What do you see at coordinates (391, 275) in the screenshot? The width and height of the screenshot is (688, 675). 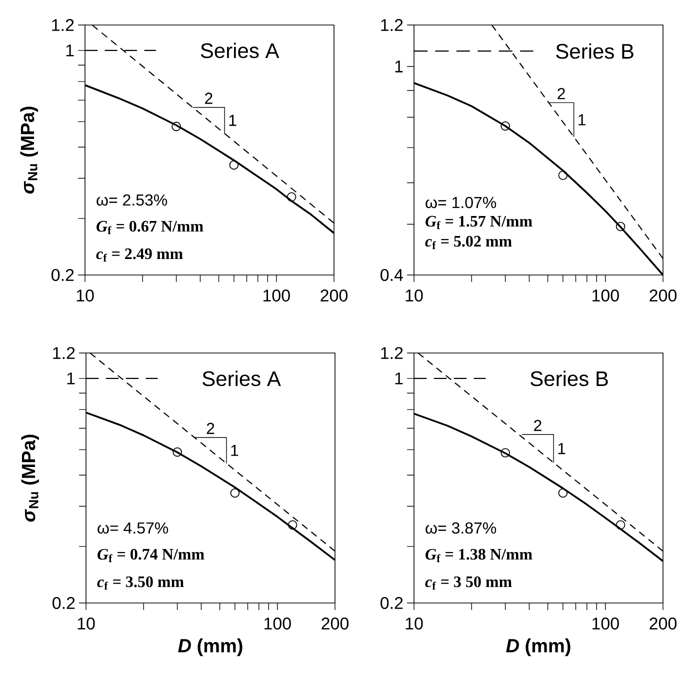 I see `y-tick-label: 0.4` at bounding box center [391, 275].